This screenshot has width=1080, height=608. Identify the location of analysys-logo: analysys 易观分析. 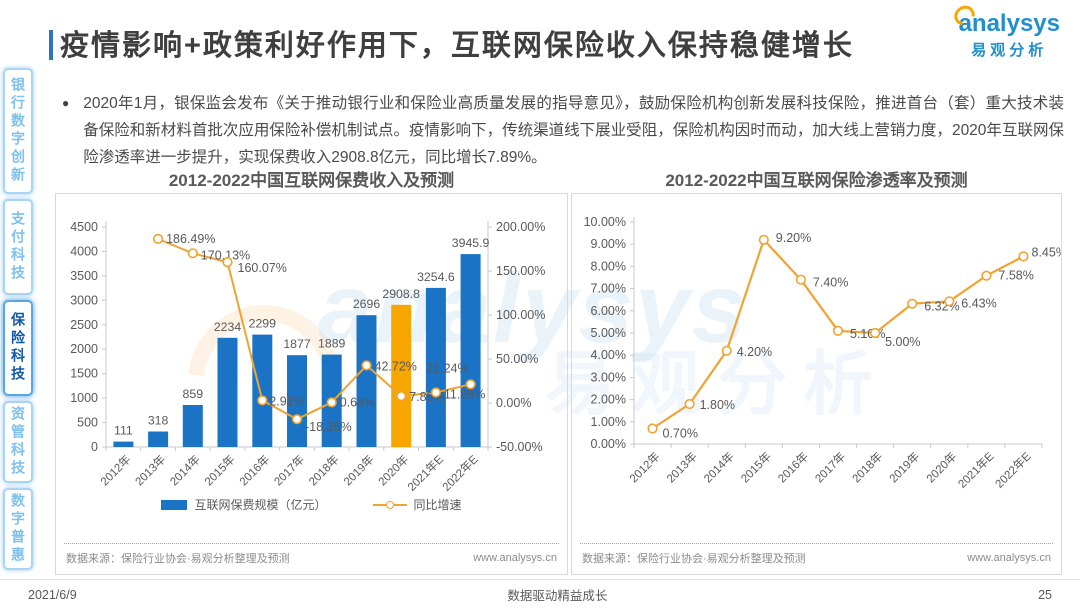
(1005, 30).